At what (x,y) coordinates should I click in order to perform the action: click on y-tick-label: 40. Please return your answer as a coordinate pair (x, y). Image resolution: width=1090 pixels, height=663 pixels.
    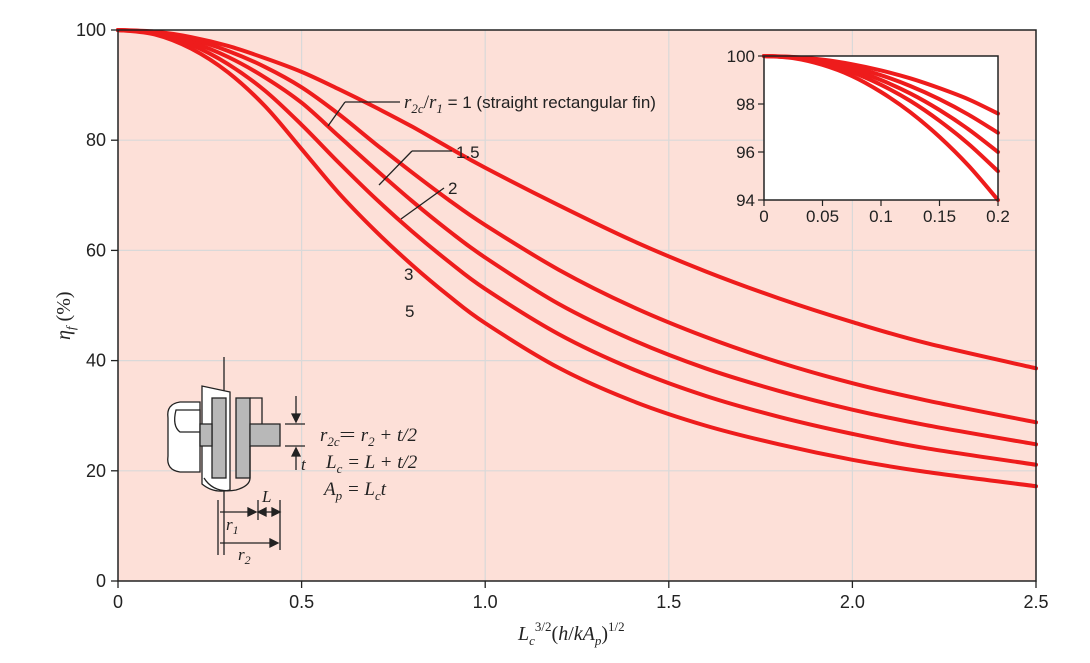
    Looking at the image, I should click on (96, 361).